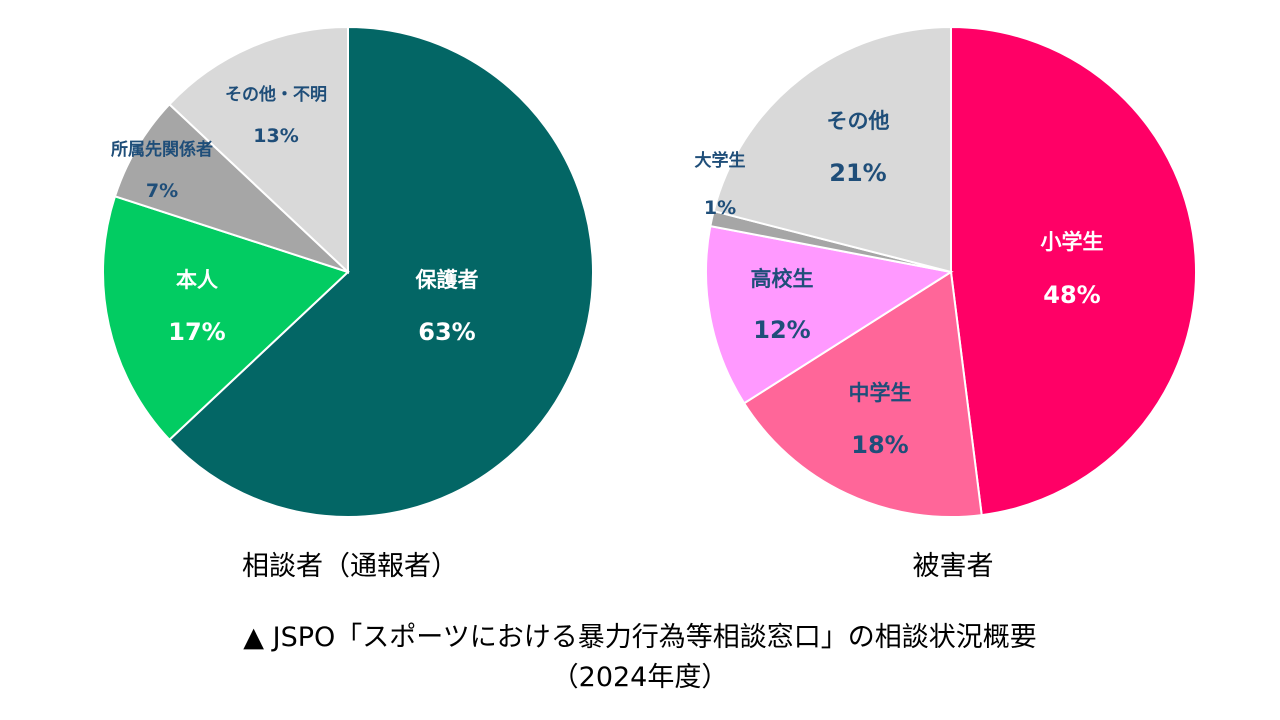  What do you see at coordinates (197, 280) in the screenshot?
I see `pie-0-slice-1-label: 本人` at bounding box center [197, 280].